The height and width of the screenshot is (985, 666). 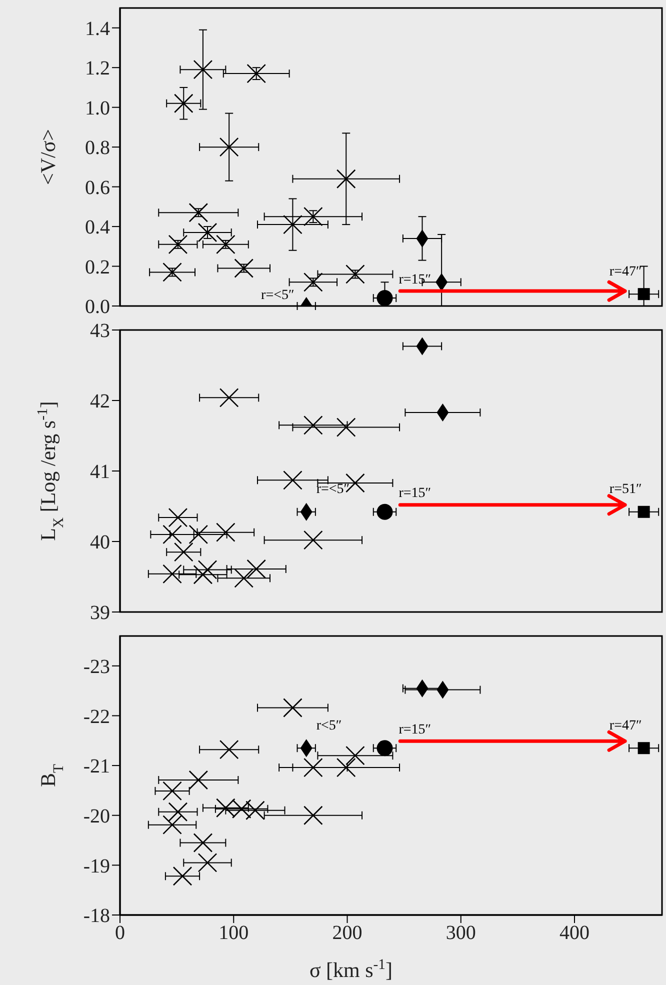 I want to click on y-tick-label: -19, so click(x=96, y=866).